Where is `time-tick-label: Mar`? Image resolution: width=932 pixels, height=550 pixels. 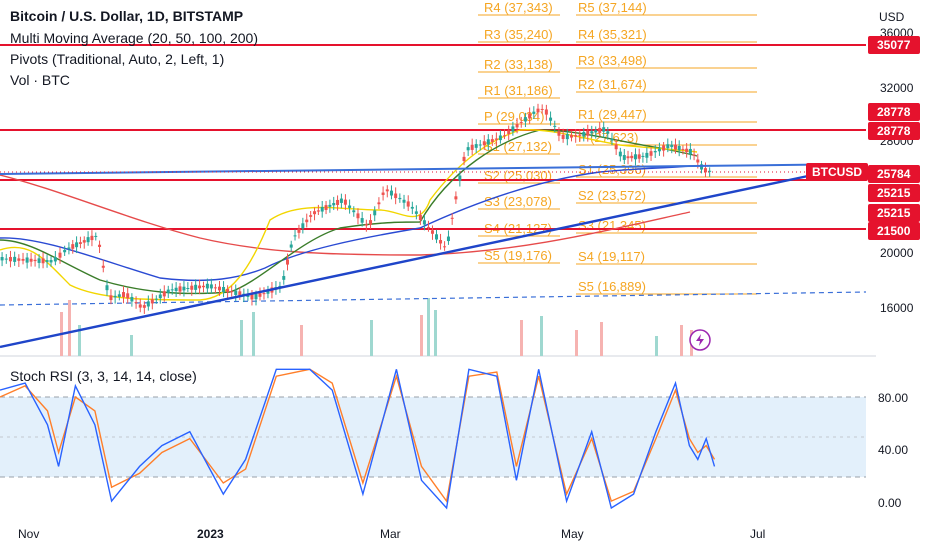
time-tick-label: Mar is located at coordinates (390, 534).